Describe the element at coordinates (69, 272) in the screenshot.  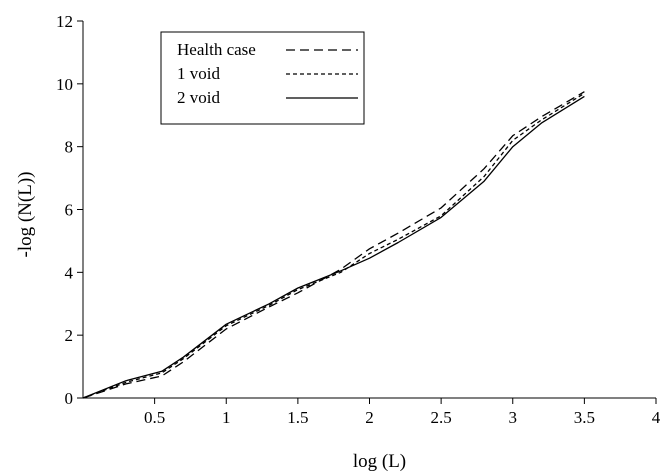
I see `y-tick-label: 4` at that location.